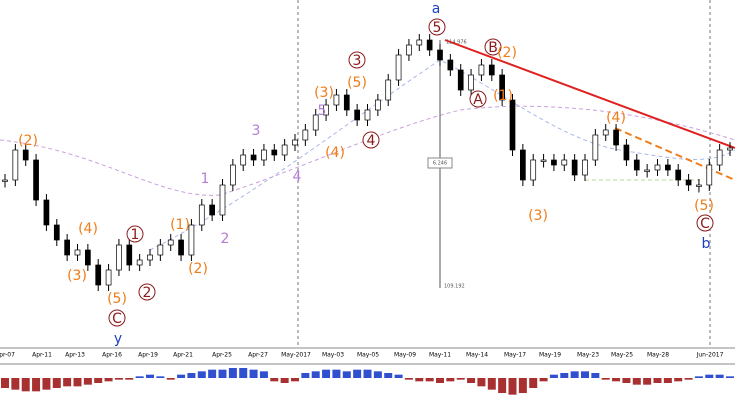  I want to click on measure-label: 6.246, so click(440, 164).